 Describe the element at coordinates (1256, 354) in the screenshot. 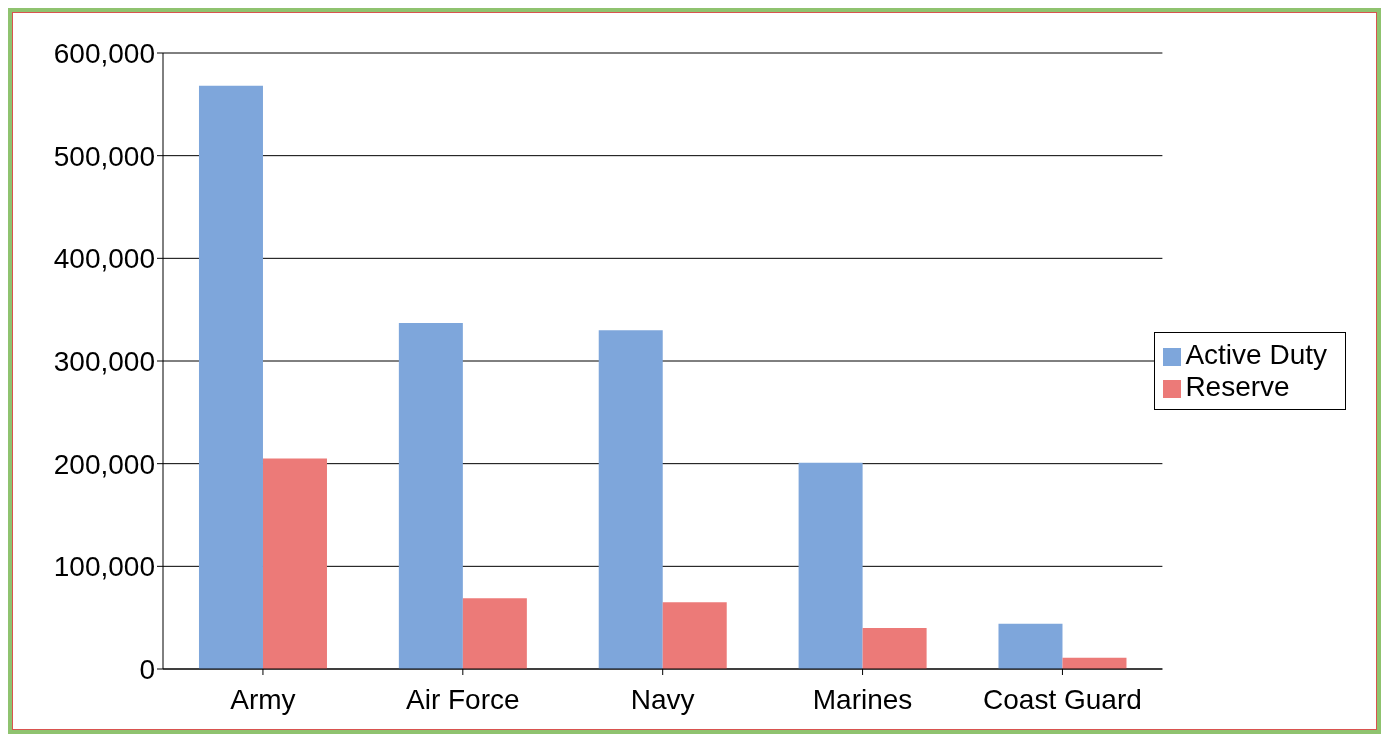

I see `legend-label: Active Duty` at that location.